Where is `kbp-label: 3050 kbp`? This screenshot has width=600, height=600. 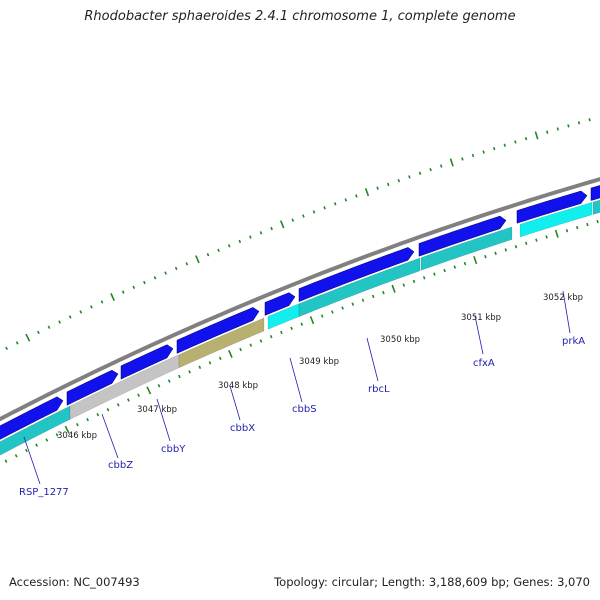
kbp-label: 3050 kbp is located at coordinates (400, 340).